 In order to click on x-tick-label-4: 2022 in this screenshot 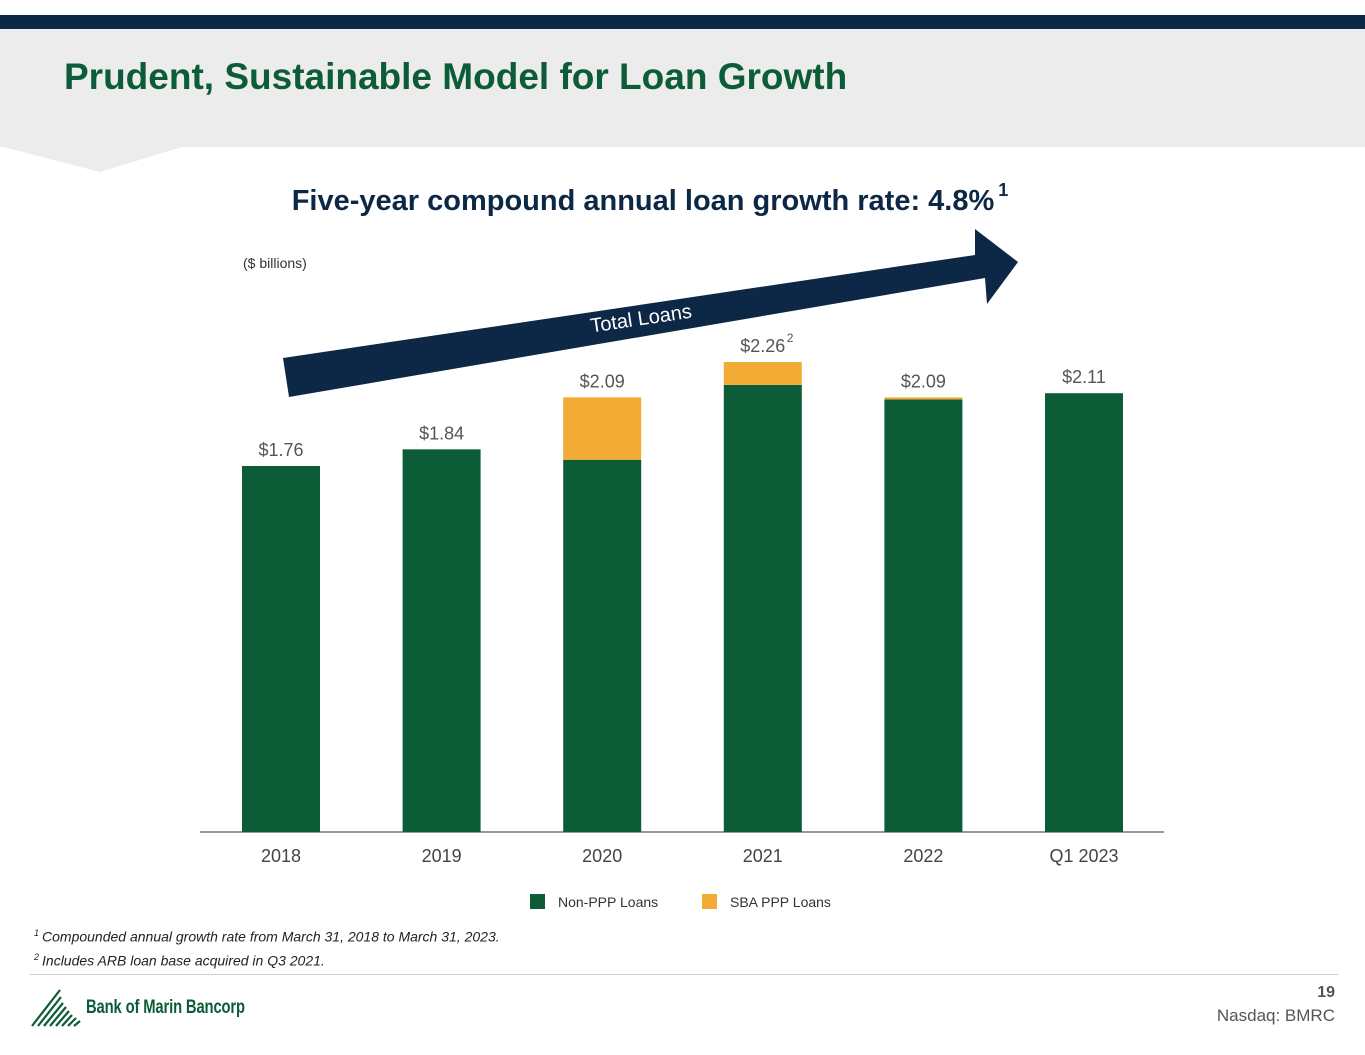, I will do `click(923, 856)`.